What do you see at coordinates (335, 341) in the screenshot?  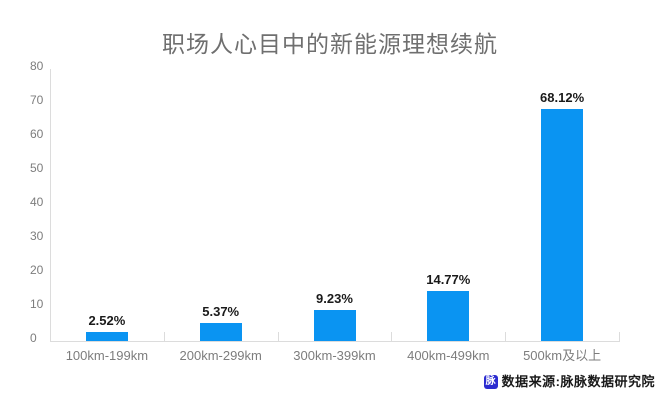 I see `x-axis-line` at bounding box center [335, 341].